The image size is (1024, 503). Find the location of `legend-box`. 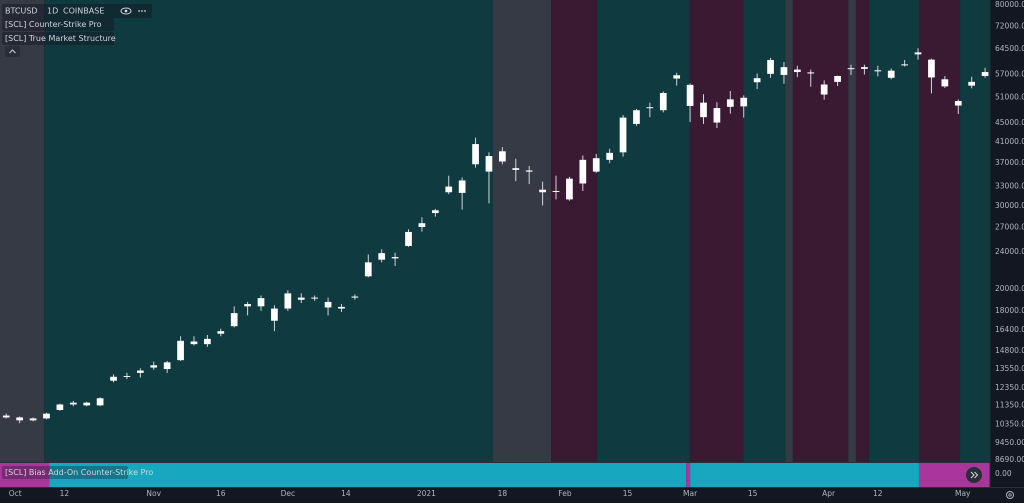

legend-box is located at coordinates (77, 11).